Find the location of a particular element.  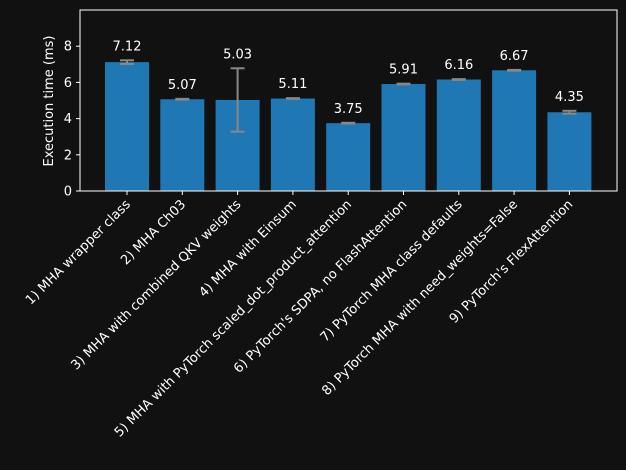

y-axis-ticks: 0 2 4 6 8 is located at coordinates (72, 120).